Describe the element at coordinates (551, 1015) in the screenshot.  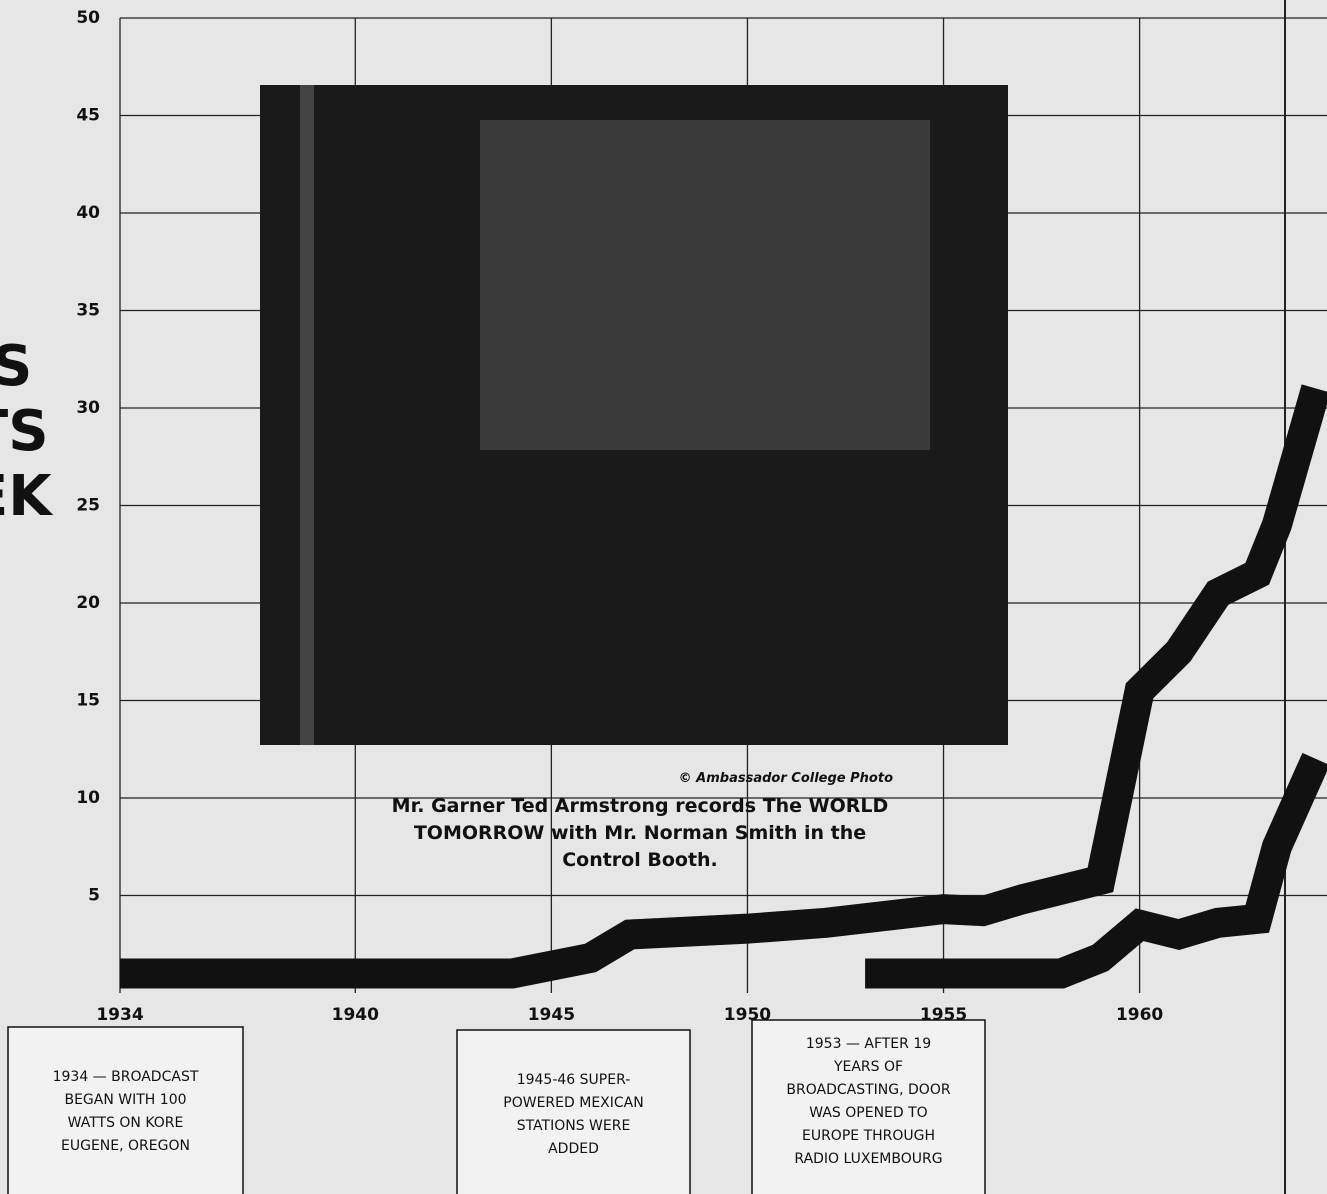
I see `x-tick-label: 1945` at that location.